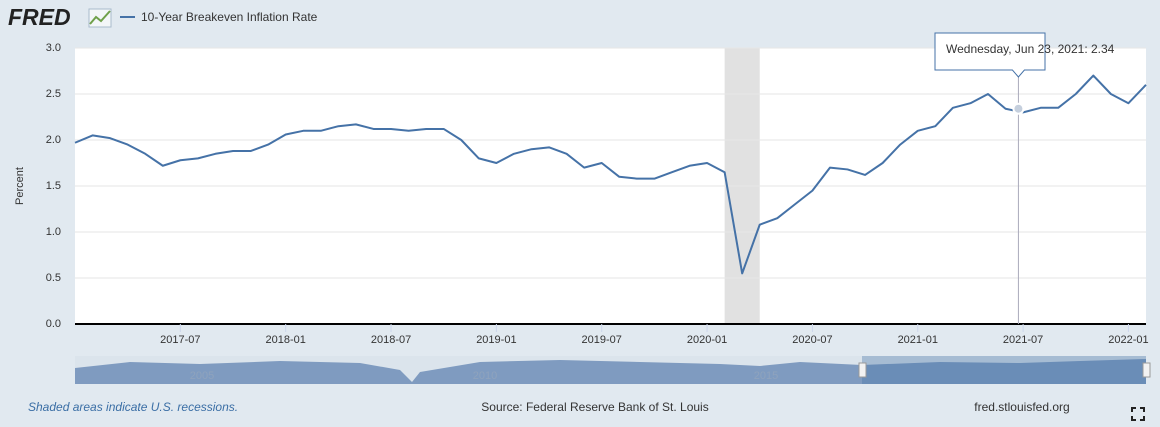  I want to click on x-tick-label: 2019-01, so click(496, 340).